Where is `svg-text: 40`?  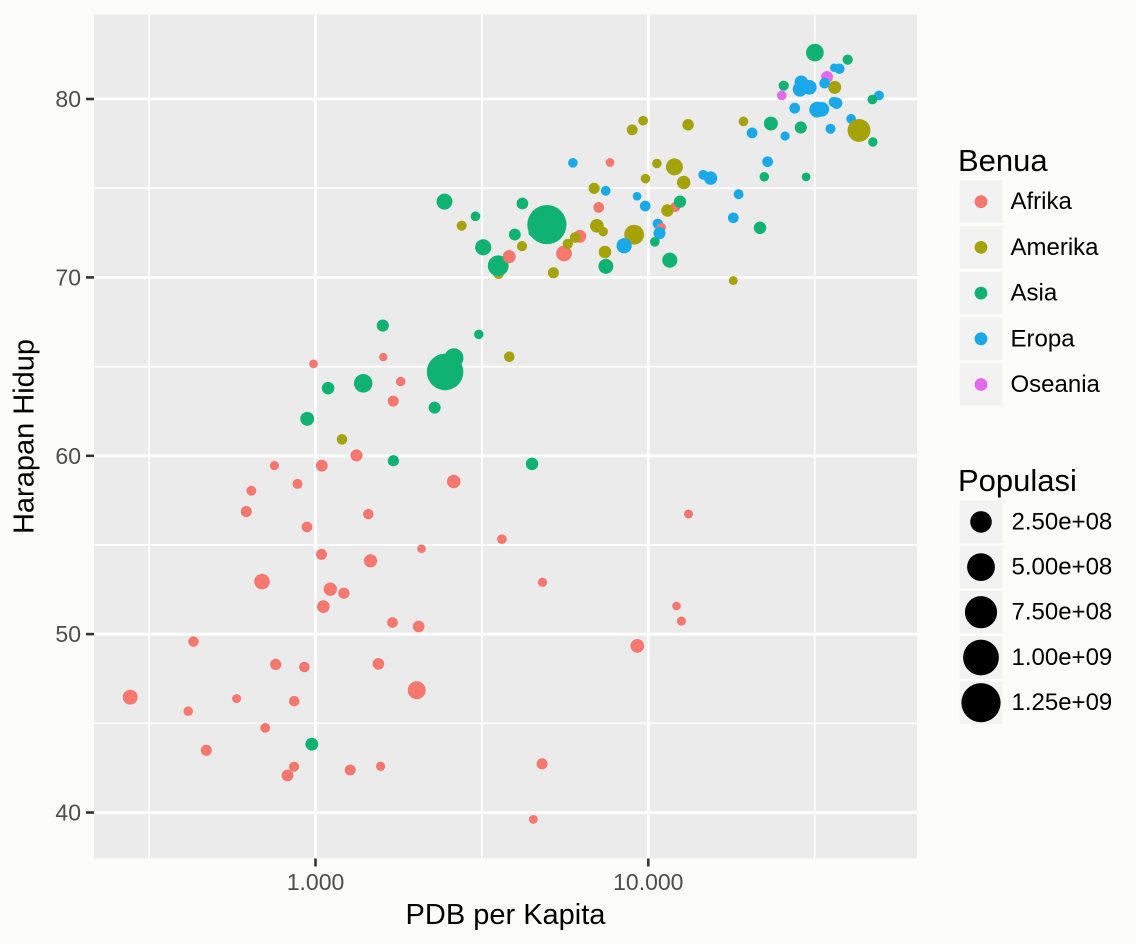
svg-text: 40 is located at coordinates (68, 813).